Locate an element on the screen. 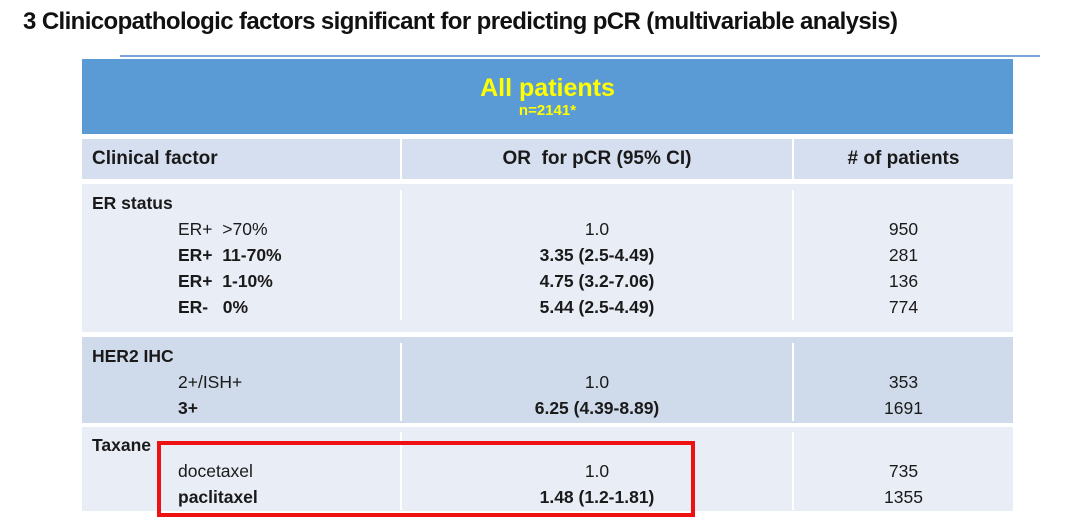  col-header-or-pcr: OR for pCR (95% CI) is located at coordinates (598, 159).